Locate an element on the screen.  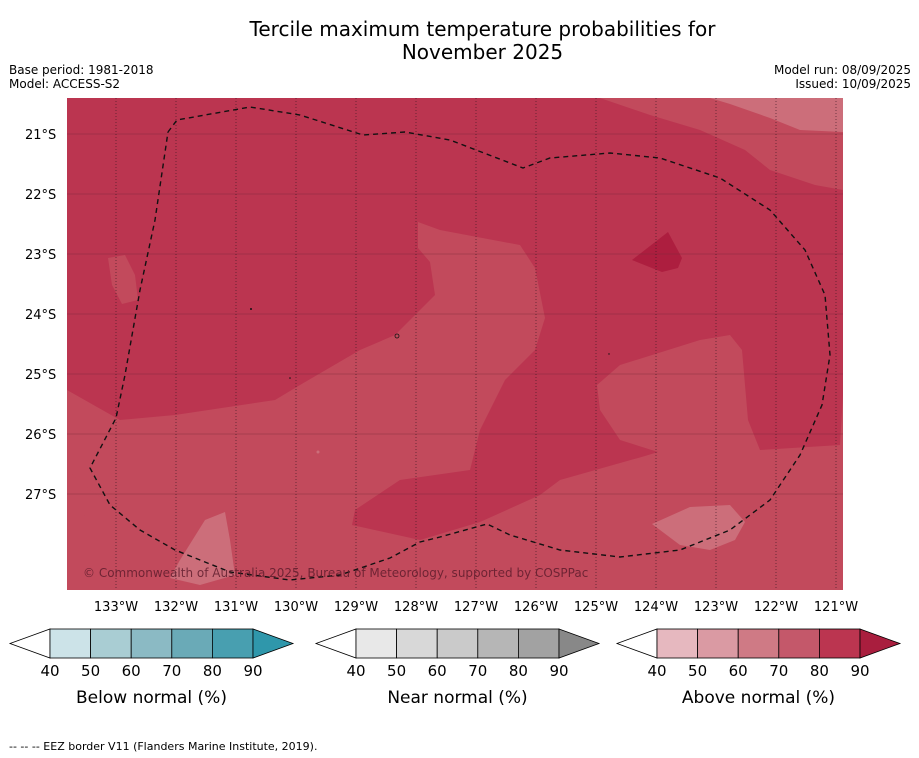
lat-label: 22°S is located at coordinates (40, 195).